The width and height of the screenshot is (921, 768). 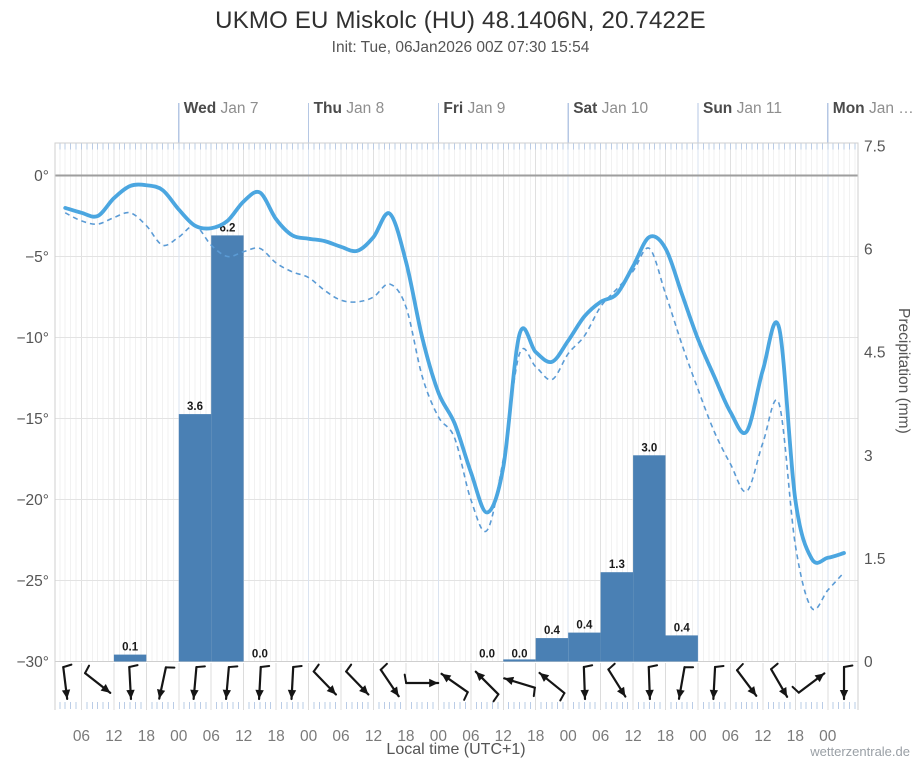 I want to click on left-axis-tick-label: 0°, so click(x=41, y=176).